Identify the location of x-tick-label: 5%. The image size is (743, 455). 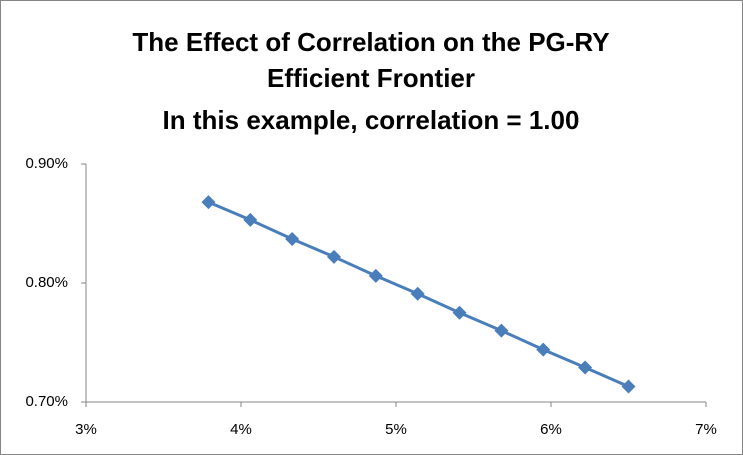
(396, 429).